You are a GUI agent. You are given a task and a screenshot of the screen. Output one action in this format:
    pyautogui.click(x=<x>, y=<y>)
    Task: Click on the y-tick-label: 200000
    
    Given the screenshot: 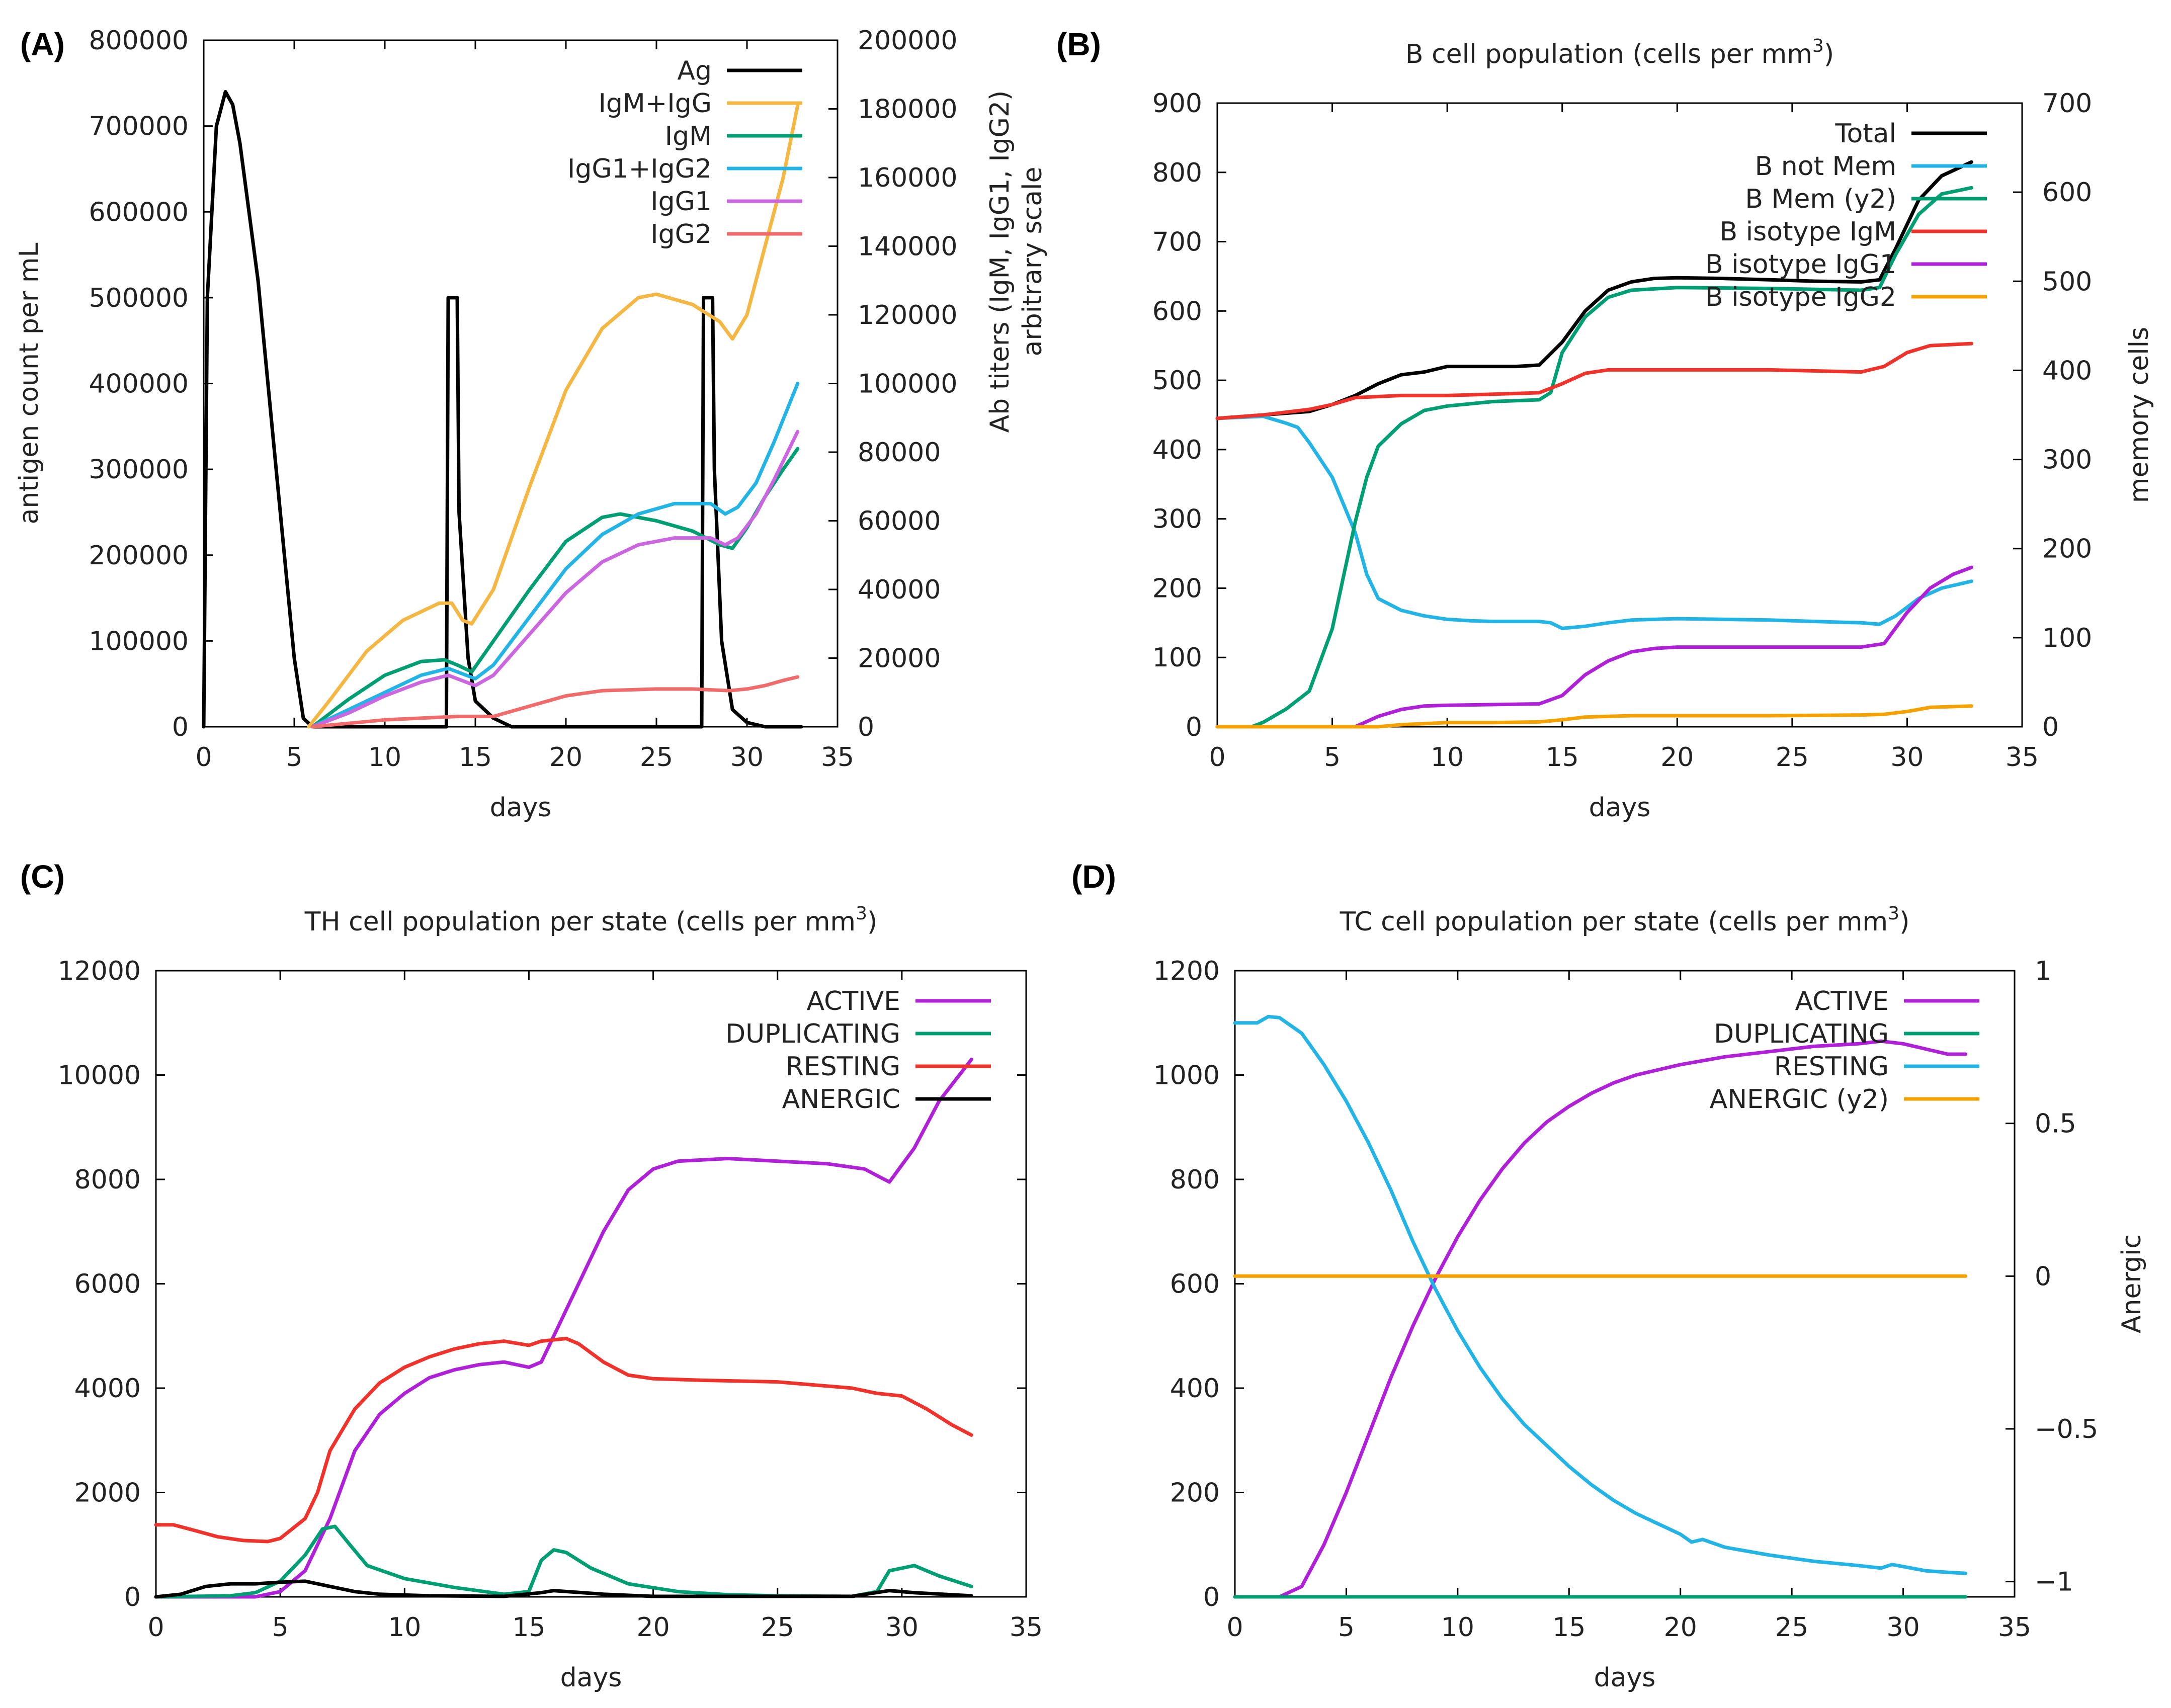 What is the action you would take?
    pyautogui.click(x=139, y=556)
    